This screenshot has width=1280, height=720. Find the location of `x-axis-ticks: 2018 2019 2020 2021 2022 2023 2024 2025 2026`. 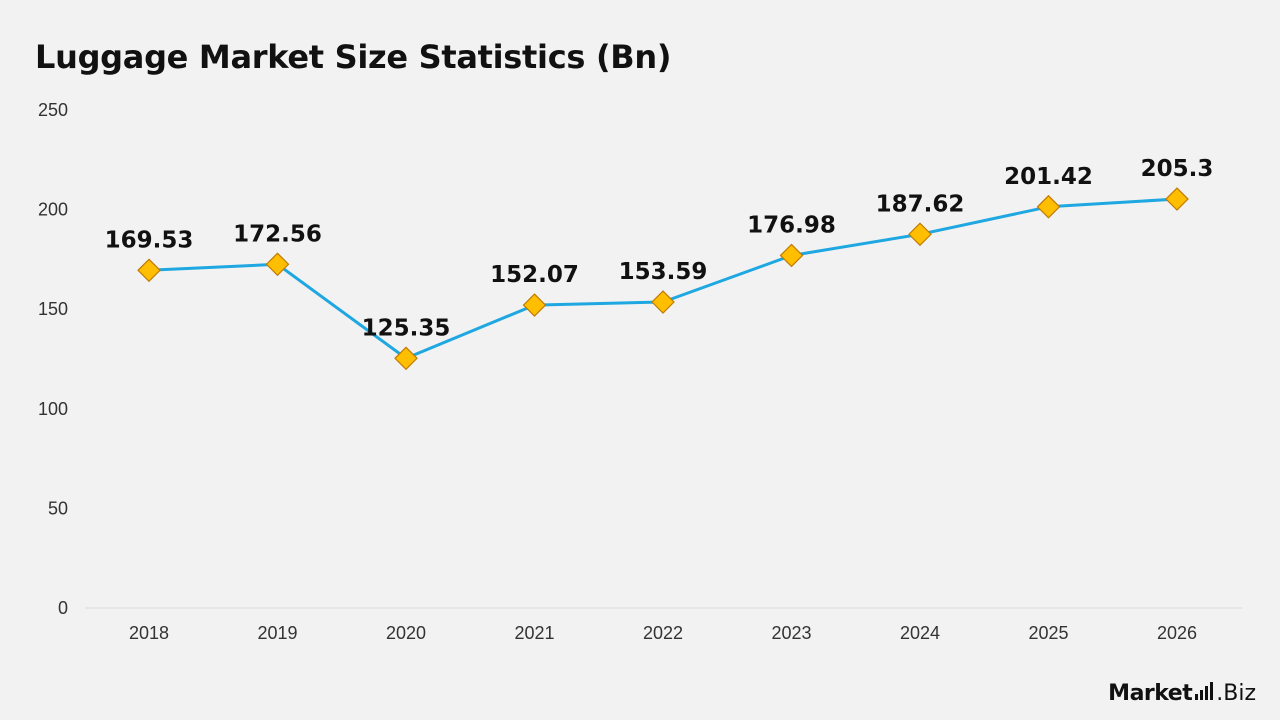

x-axis-ticks: 2018 2019 2020 2021 2022 2023 2024 2025 2026 is located at coordinates (663, 633).